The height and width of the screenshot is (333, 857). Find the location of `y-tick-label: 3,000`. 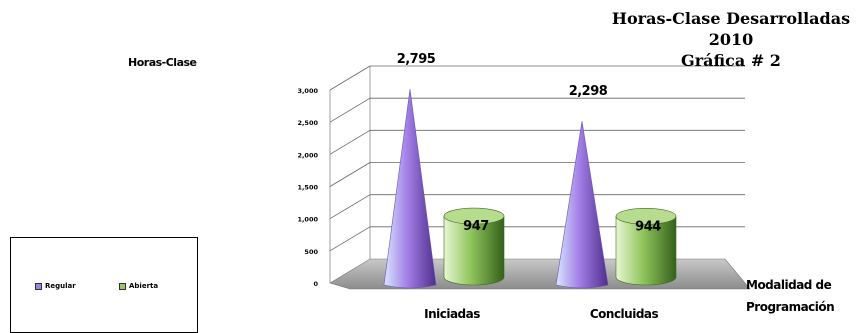

y-tick-label: 3,000 is located at coordinates (307, 91).